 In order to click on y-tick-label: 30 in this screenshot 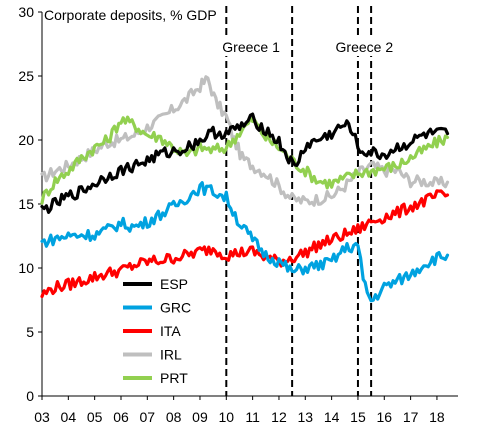, I will do `click(26, 12)`.